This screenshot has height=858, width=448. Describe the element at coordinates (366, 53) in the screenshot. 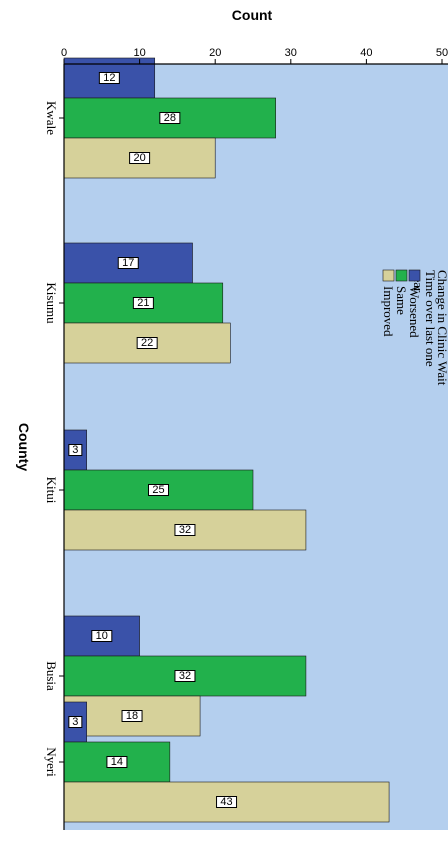

I see `value-tick-label: 40` at that location.